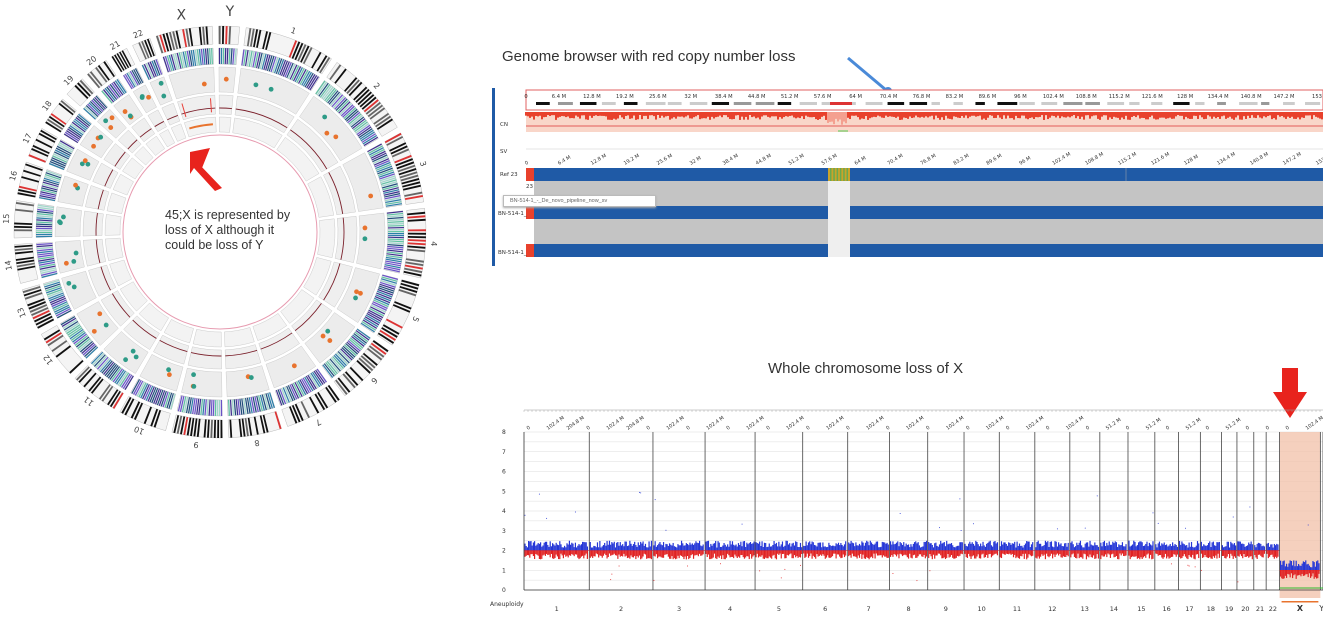  I want to click on sv-tick: 147.2 M, so click(1292, 158).